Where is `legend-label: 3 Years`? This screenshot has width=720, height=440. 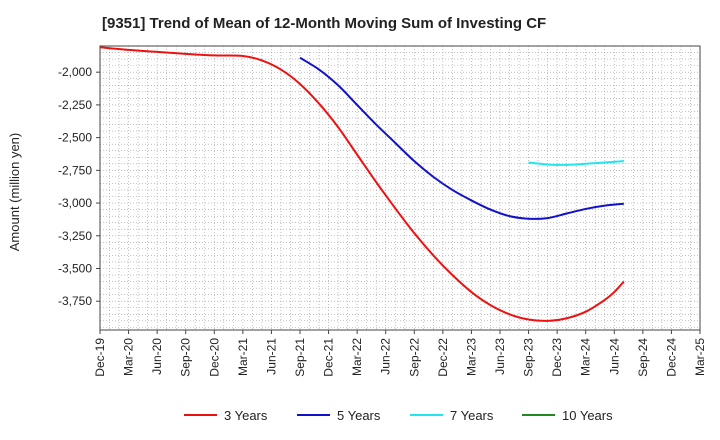
legend-label: 3 Years is located at coordinates (246, 415).